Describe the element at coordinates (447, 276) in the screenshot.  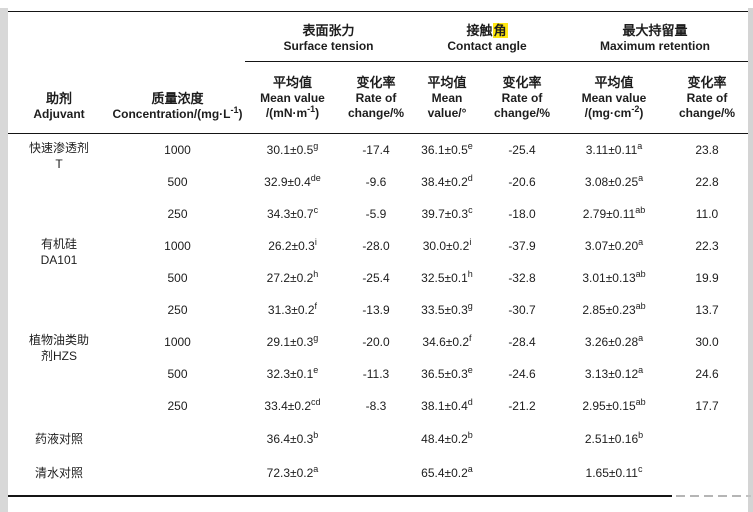
I see `contact-angle-mean-cell: 32.5±0.1h` at that location.